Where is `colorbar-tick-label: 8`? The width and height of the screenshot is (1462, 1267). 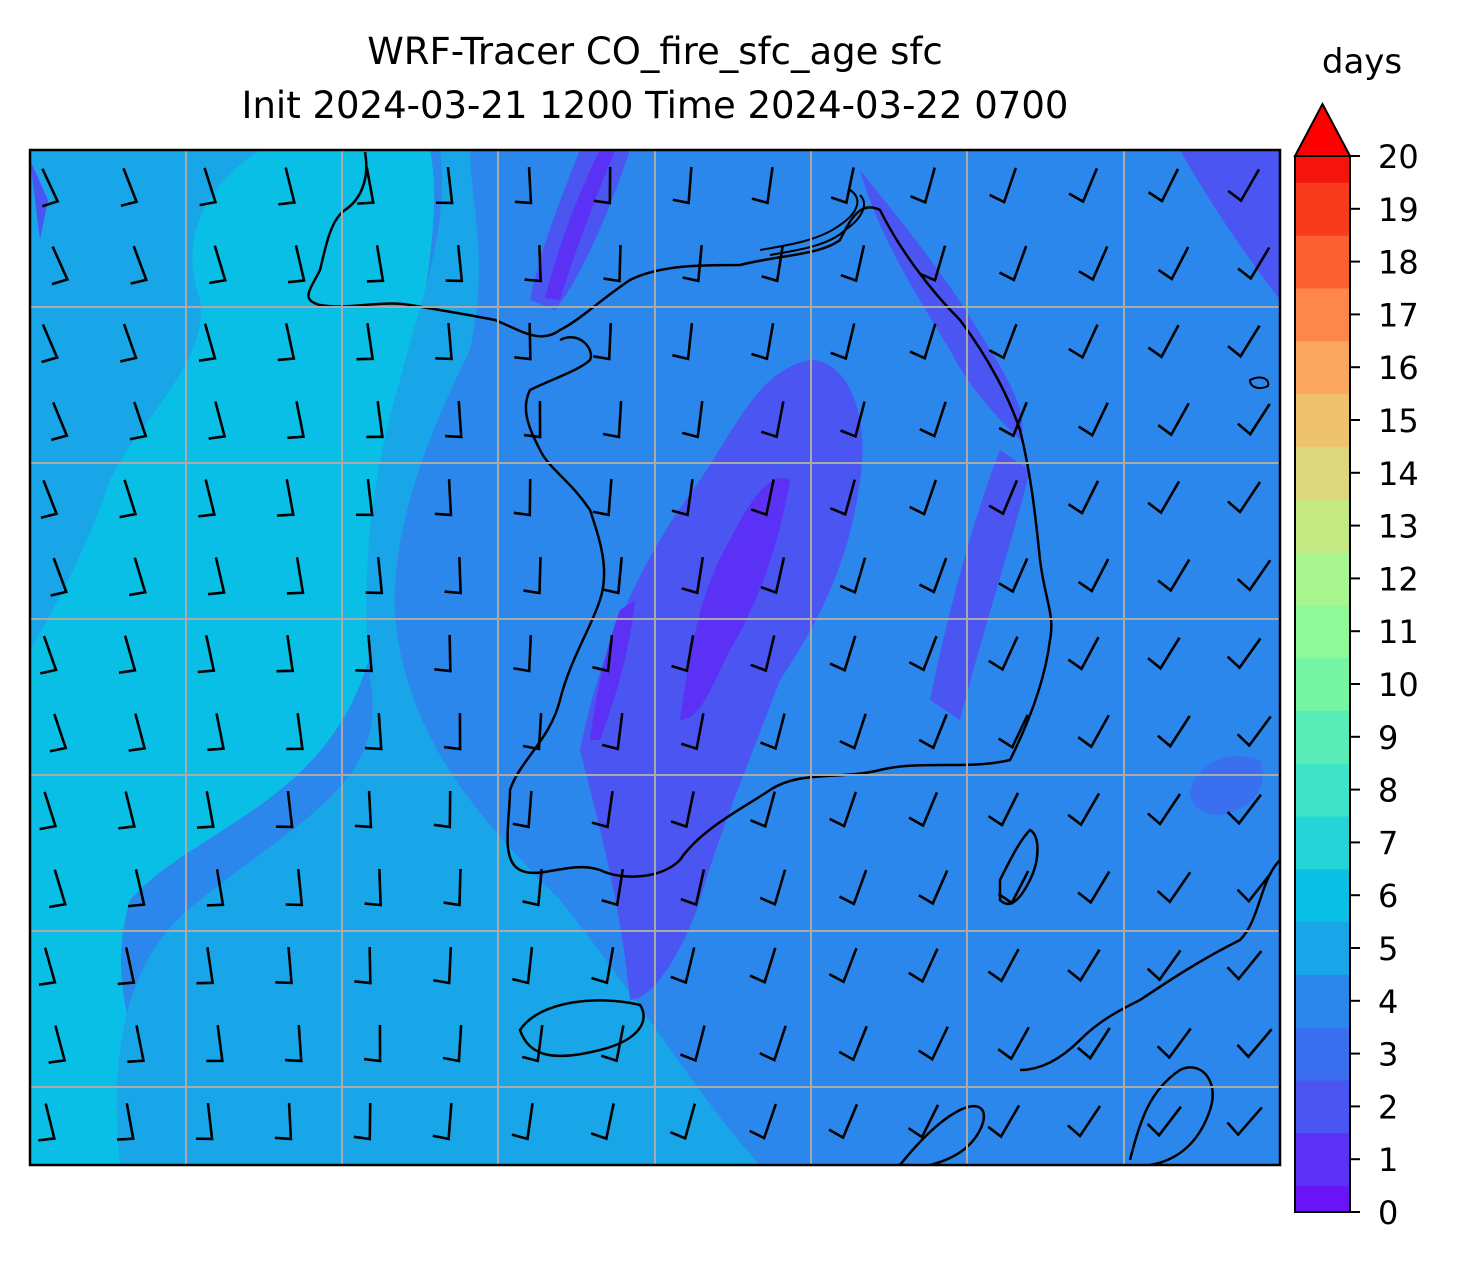
colorbar-tick-label: 8 is located at coordinates (1388, 791).